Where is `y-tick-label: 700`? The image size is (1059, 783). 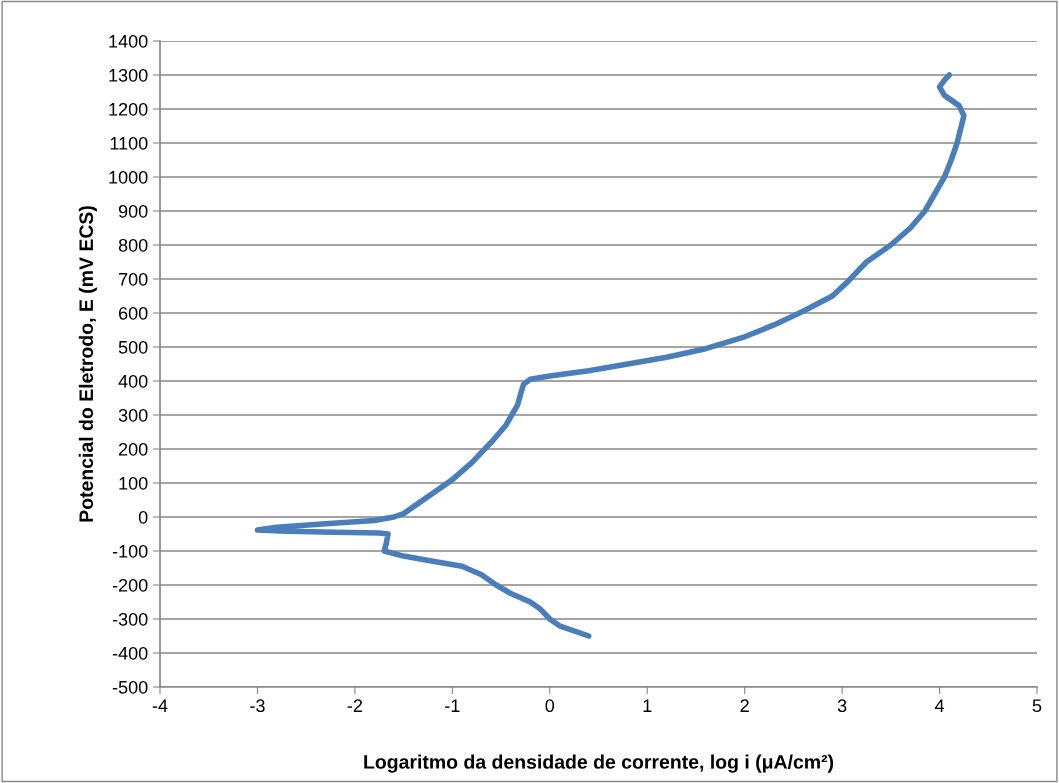 y-tick-label: 700 is located at coordinates (133, 279).